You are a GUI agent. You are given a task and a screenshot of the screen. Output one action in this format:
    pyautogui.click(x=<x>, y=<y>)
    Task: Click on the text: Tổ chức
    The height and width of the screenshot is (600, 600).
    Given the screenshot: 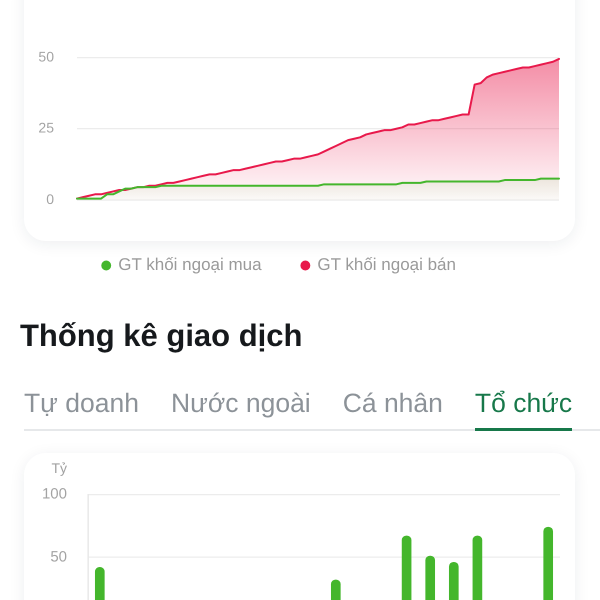 What is the action you would take?
    pyautogui.click(x=523, y=409)
    